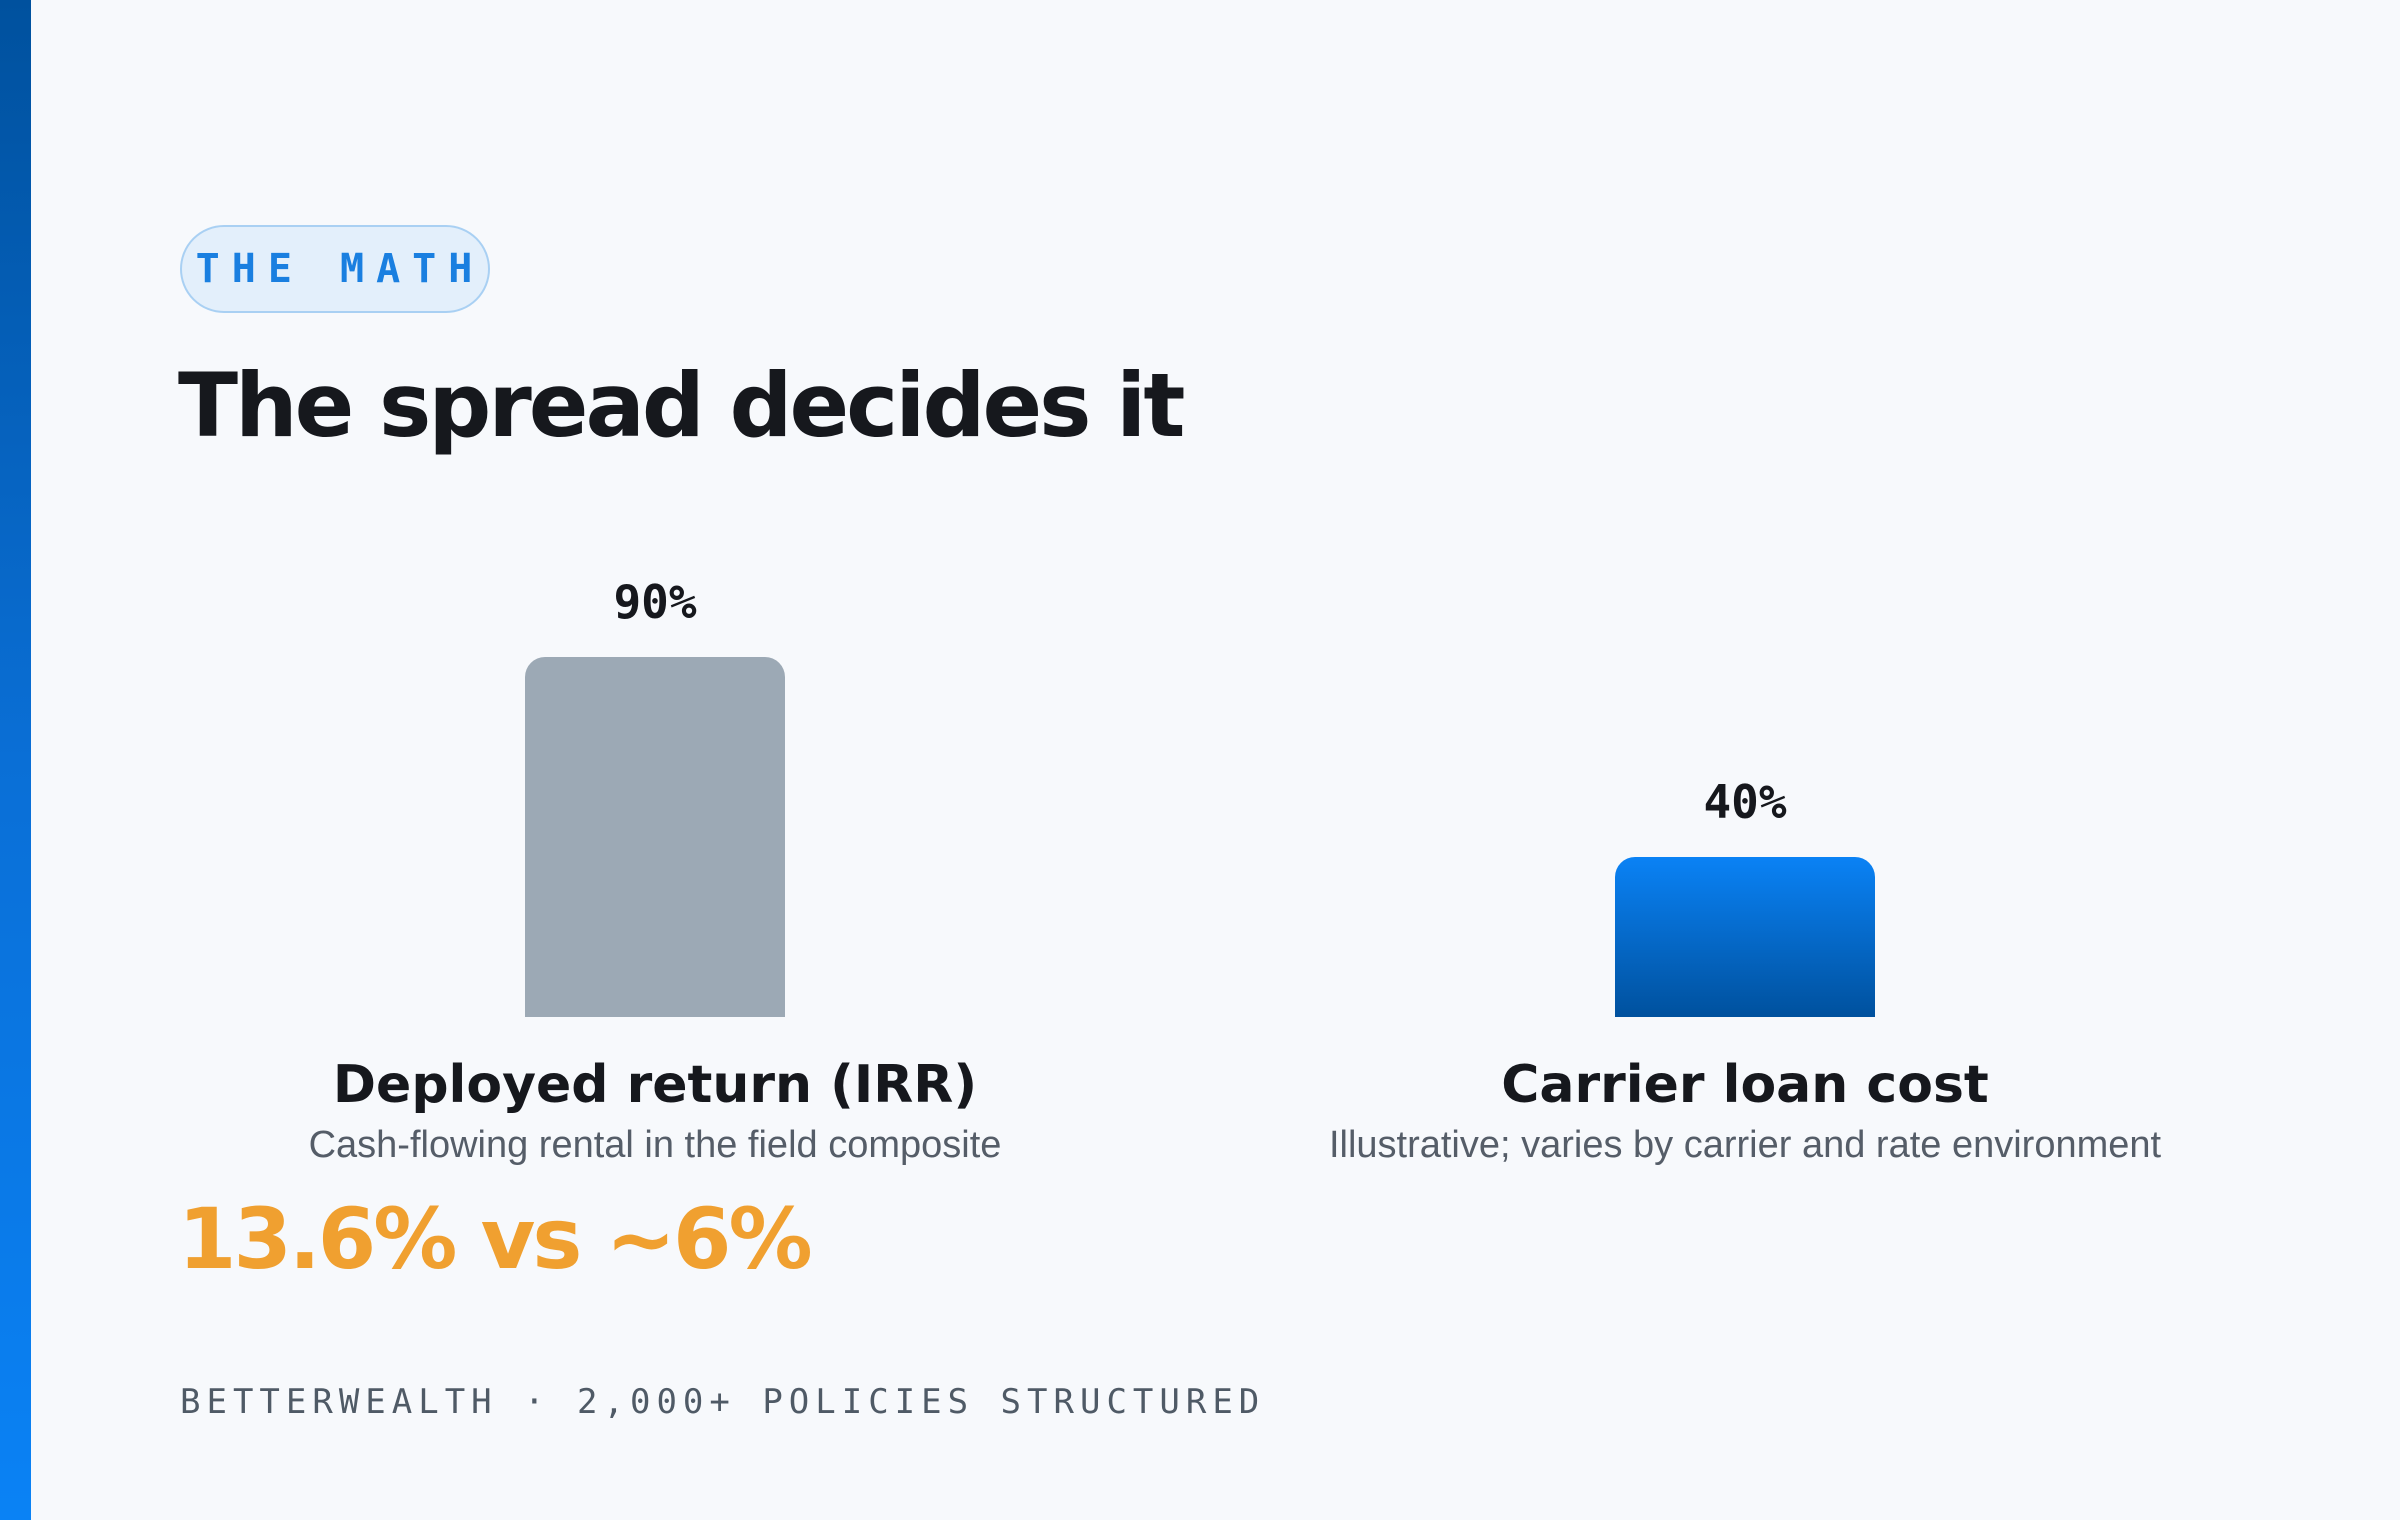 The height and width of the screenshot is (1520, 2400). I want to click on left-accent-stripe, so click(15, 760).